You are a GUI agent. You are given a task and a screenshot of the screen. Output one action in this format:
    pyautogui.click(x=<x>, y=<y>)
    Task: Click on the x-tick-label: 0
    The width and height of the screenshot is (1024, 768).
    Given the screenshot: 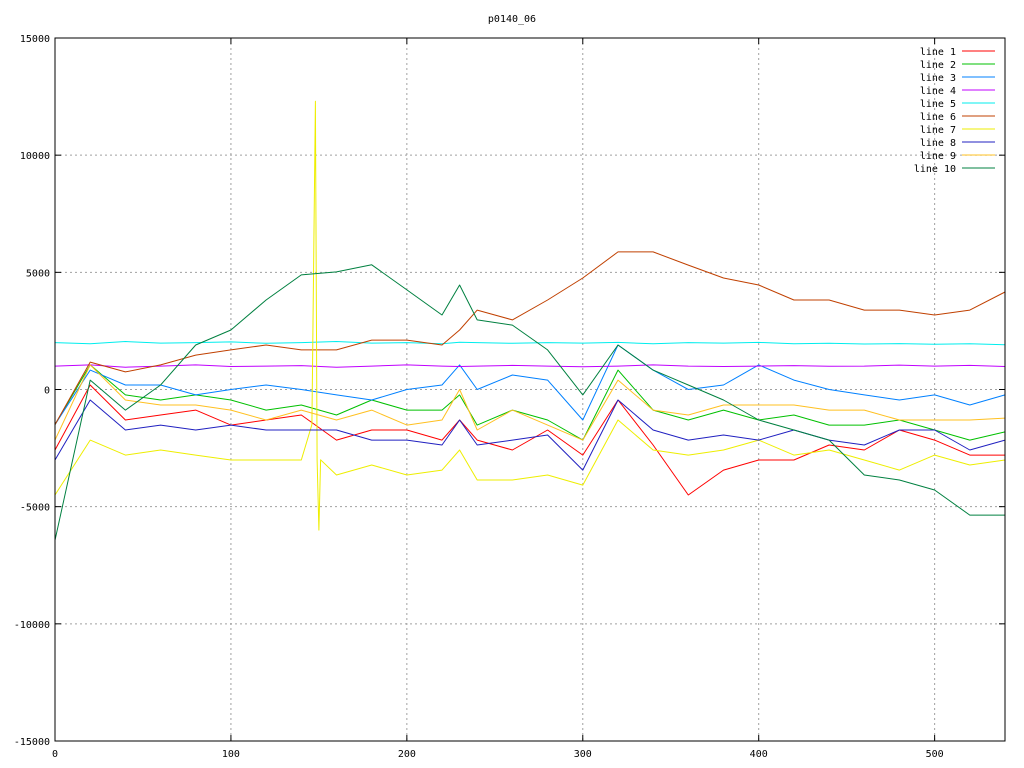 What is the action you would take?
    pyautogui.click(x=55, y=754)
    